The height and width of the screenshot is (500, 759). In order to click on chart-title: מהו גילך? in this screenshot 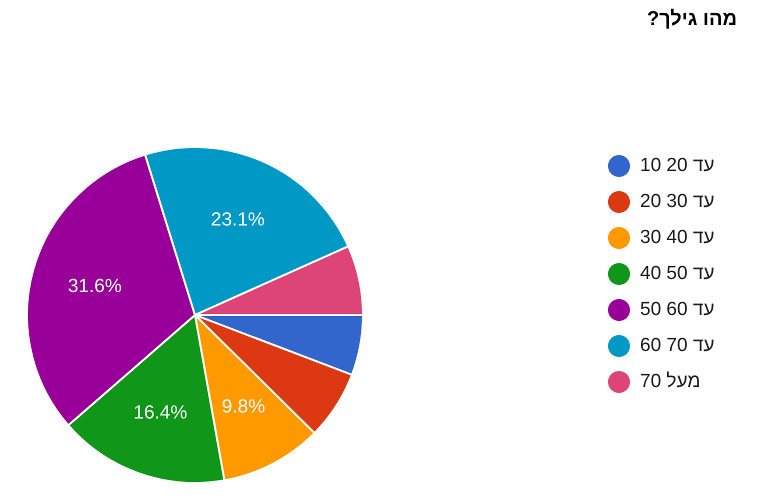, I will do `click(691, 19)`.